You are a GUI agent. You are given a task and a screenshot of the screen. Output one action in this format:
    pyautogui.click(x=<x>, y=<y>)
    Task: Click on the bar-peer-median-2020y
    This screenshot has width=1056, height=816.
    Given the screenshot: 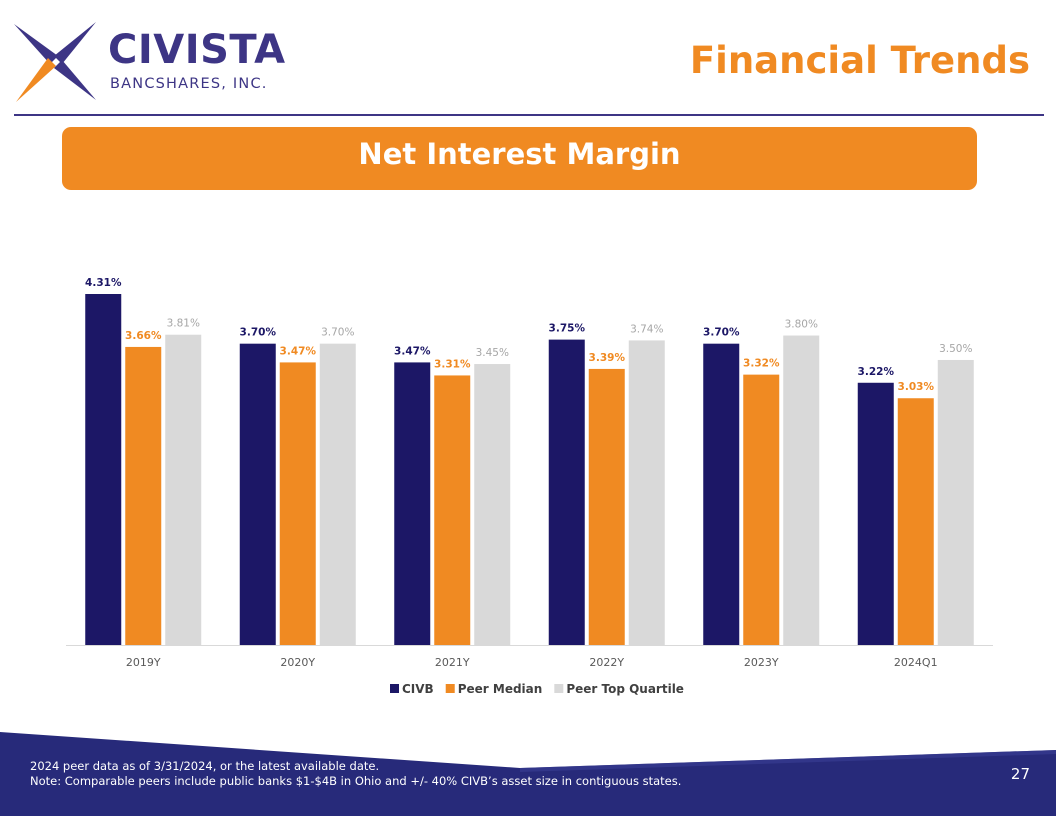 What is the action you would take?
    pyautogui.click(x=297, y=503)
    